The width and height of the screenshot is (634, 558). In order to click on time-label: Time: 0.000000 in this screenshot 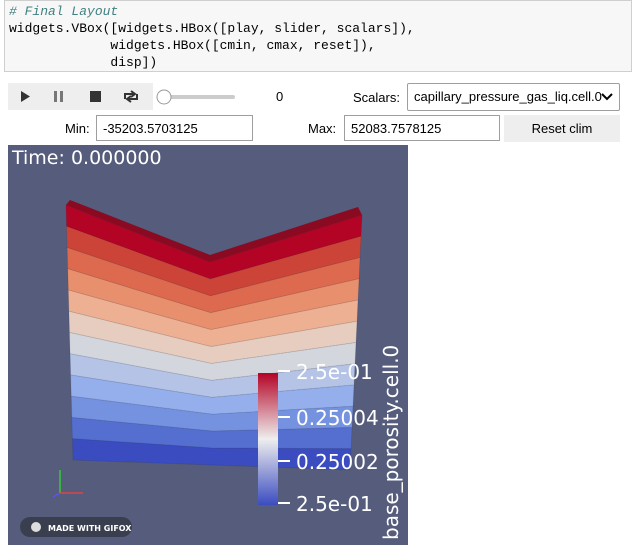, I will do `click(86, 158)`.